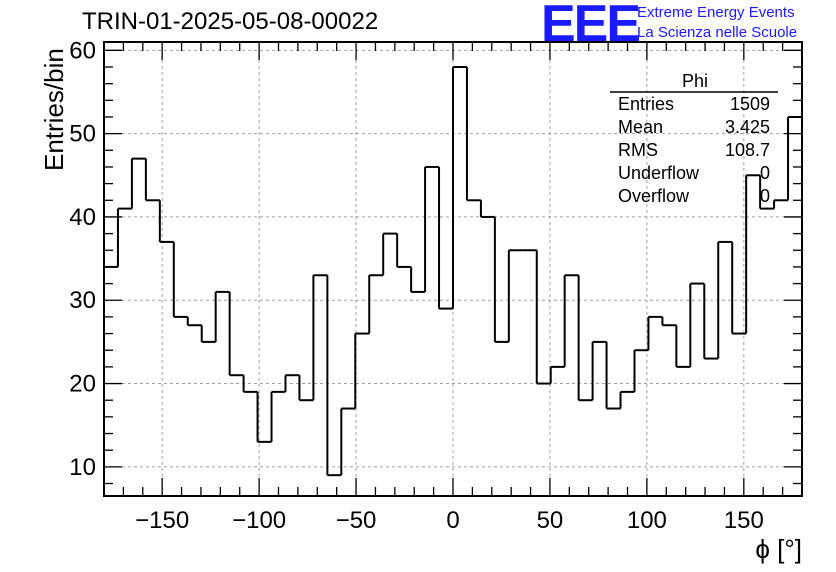 The image size is (836, 572). Describe the element at coordinates (659, 173) in the screenshot. I see `stats-label: Underflow` at that location.